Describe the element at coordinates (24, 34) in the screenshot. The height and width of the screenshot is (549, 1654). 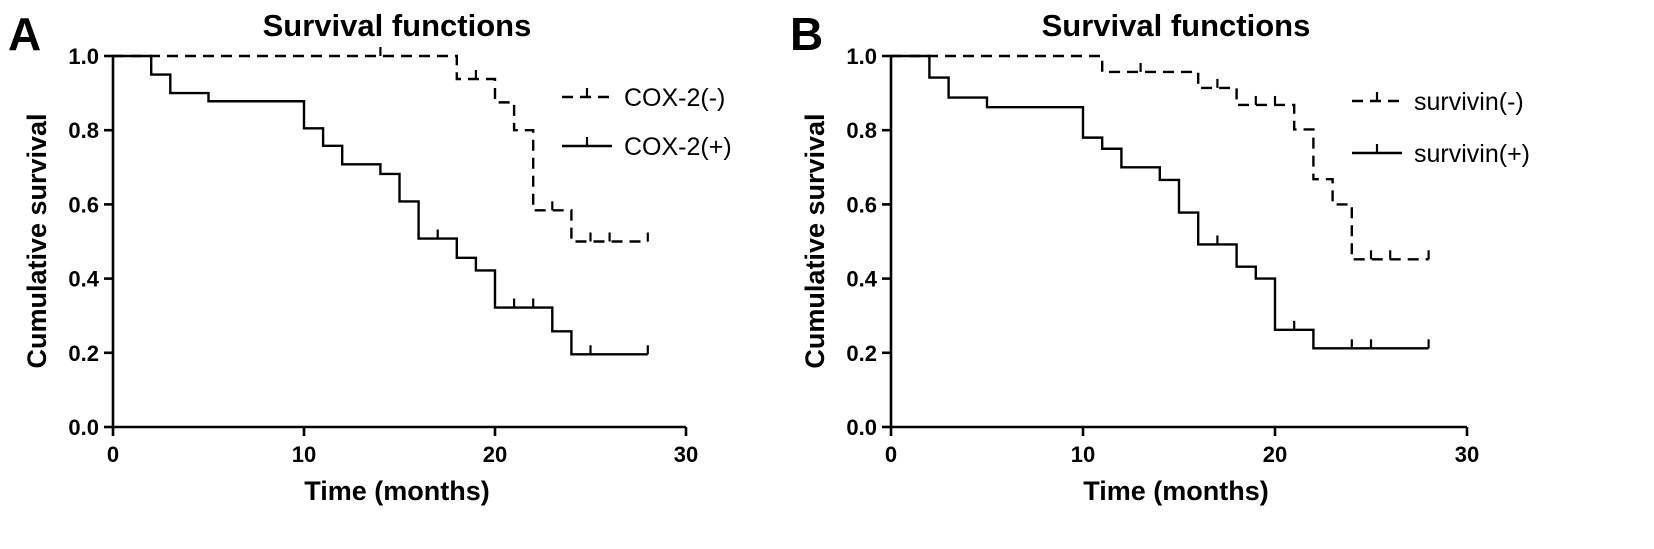
I see `panel-letter: A` at that location.